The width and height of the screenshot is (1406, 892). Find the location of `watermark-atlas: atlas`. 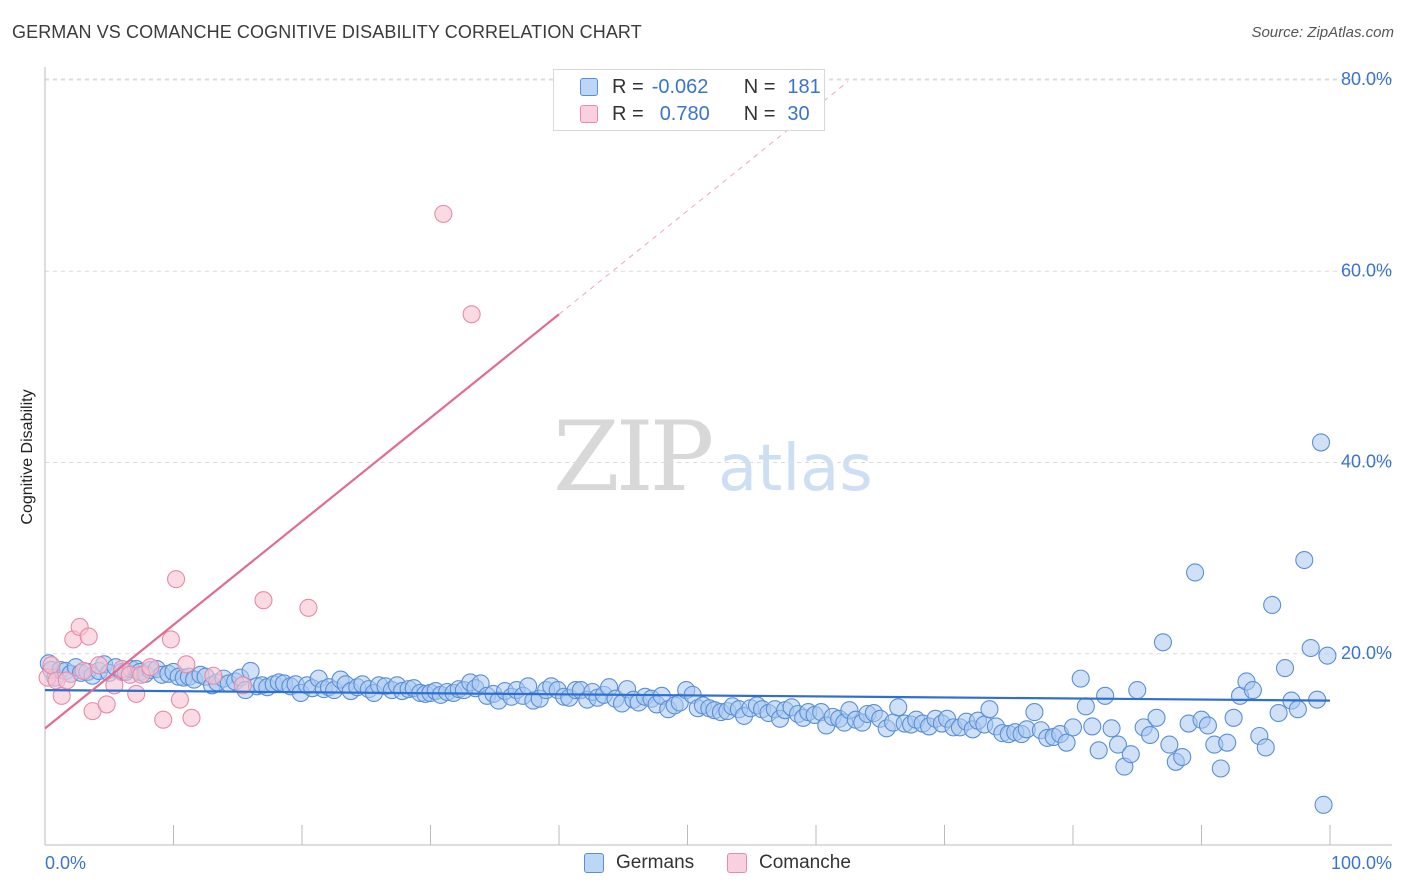

watermark-atlas: atlas is located at coordinates (795, 469).